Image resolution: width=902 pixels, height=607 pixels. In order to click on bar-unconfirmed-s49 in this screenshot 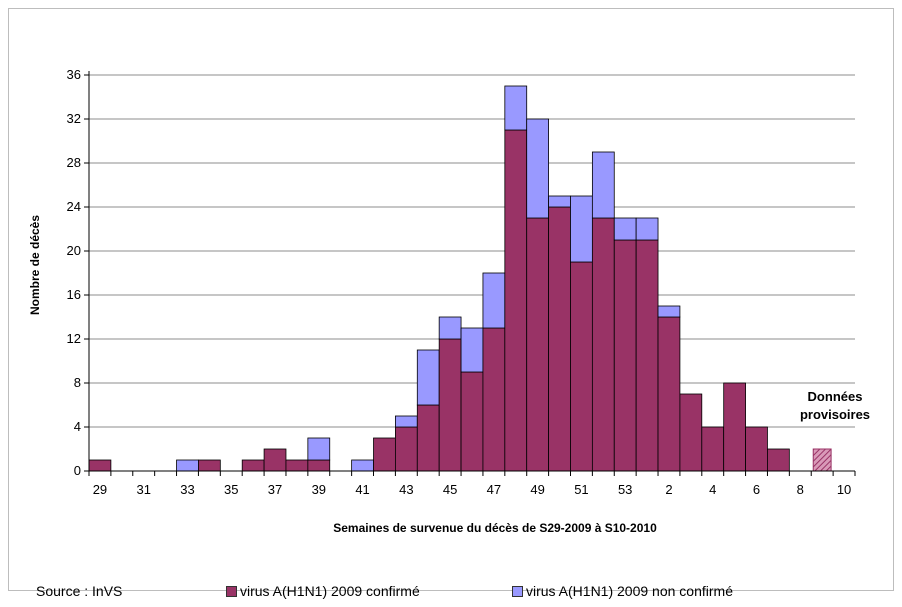, I will do `click(538, 168)`.